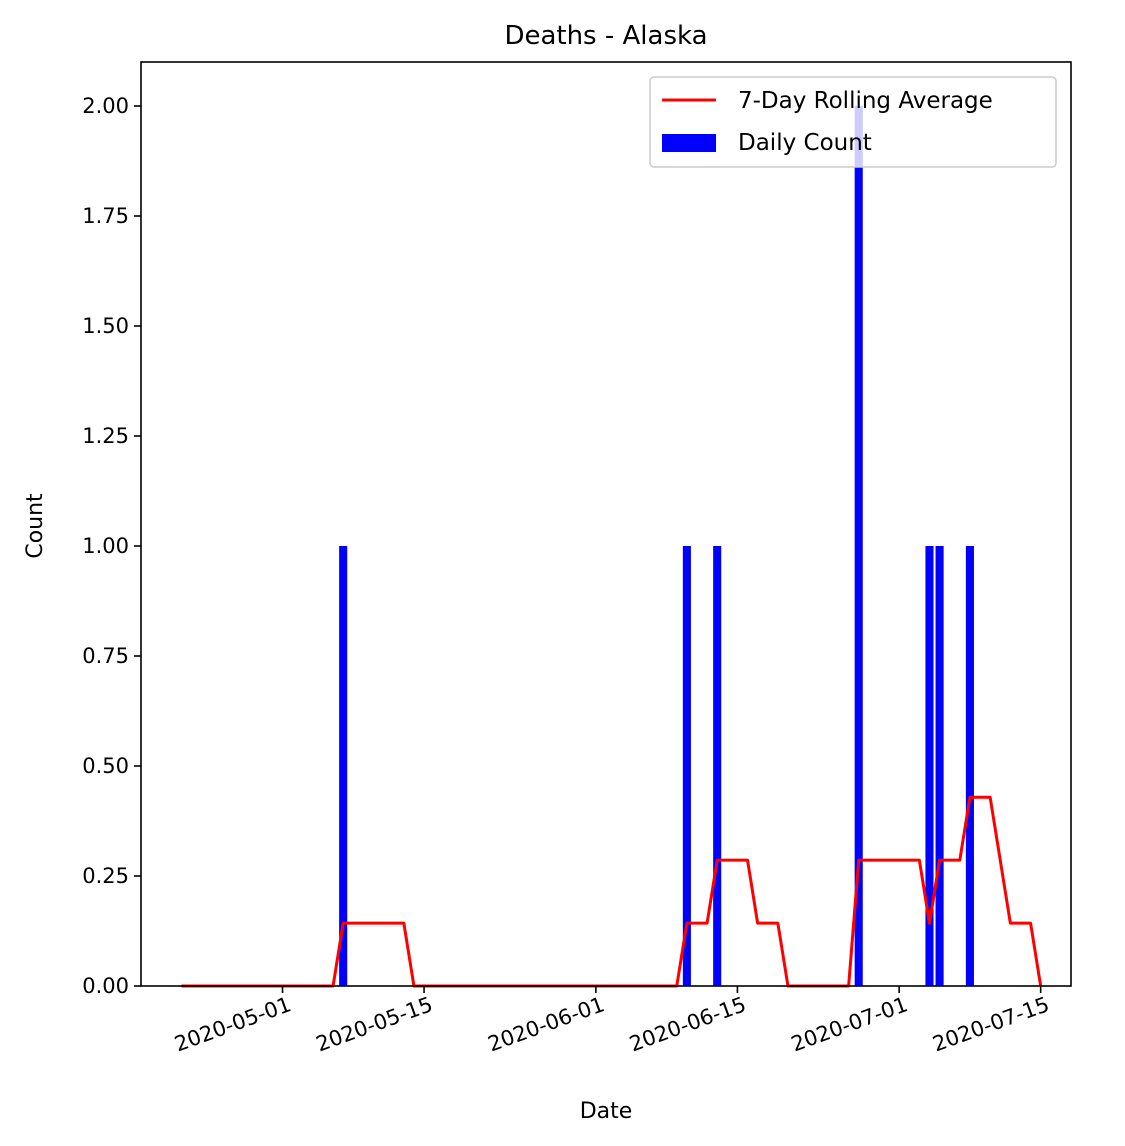 This screenshot has height=1146, width=1125. I want to click on y-tick-label-7: 1.75, so click(105, 216).